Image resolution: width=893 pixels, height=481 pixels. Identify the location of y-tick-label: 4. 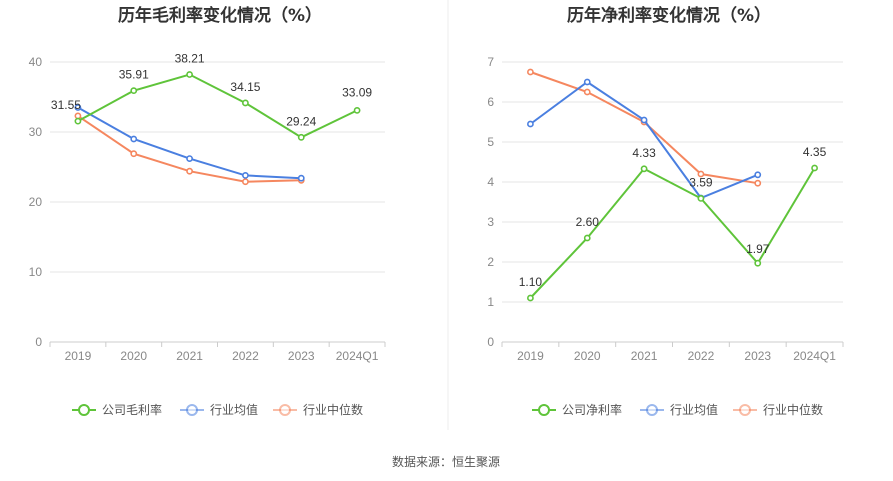
(490, 182).